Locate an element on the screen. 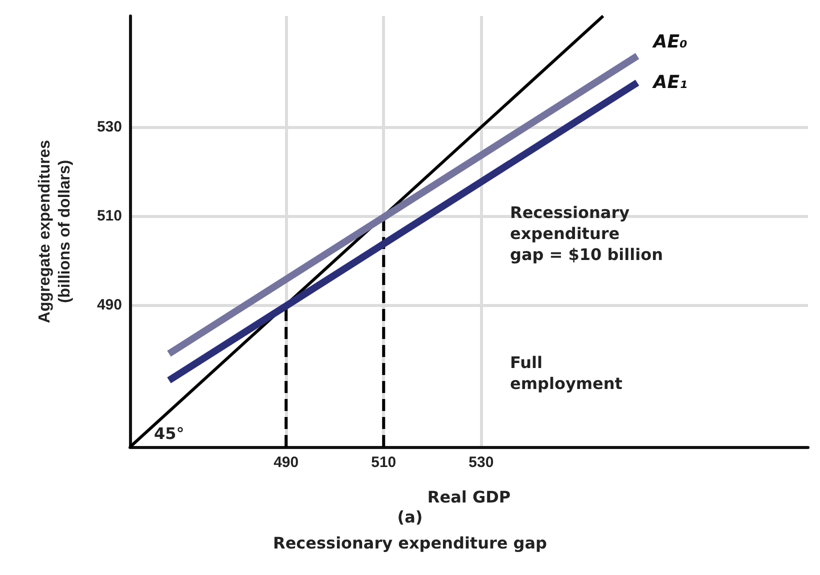 The height and width of the screenshot is (575, 820). y-tick-label: 530 is located at coordinates (109, 127).